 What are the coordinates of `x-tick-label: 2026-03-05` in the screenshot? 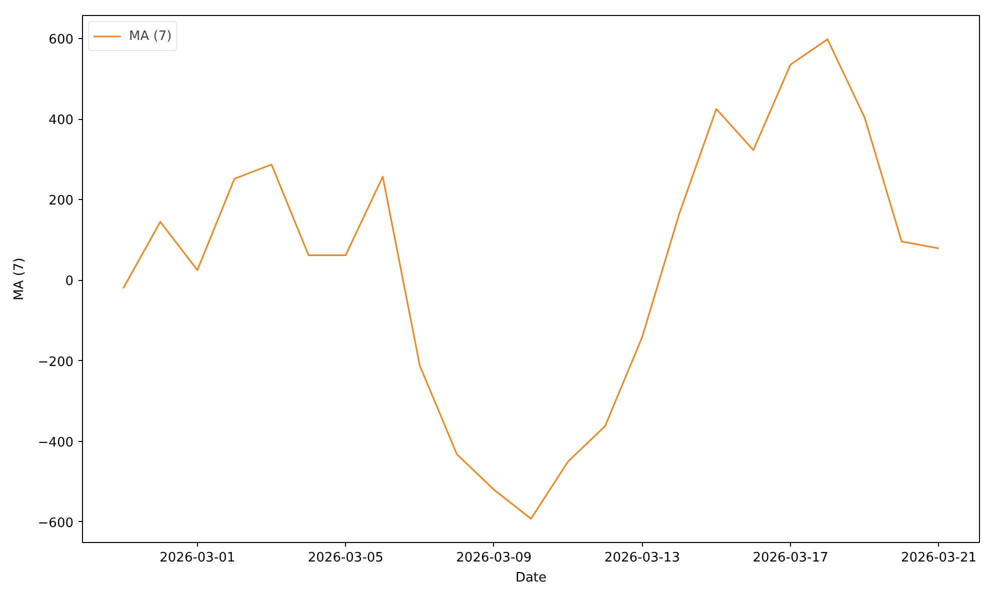 It's located at (346, 558).